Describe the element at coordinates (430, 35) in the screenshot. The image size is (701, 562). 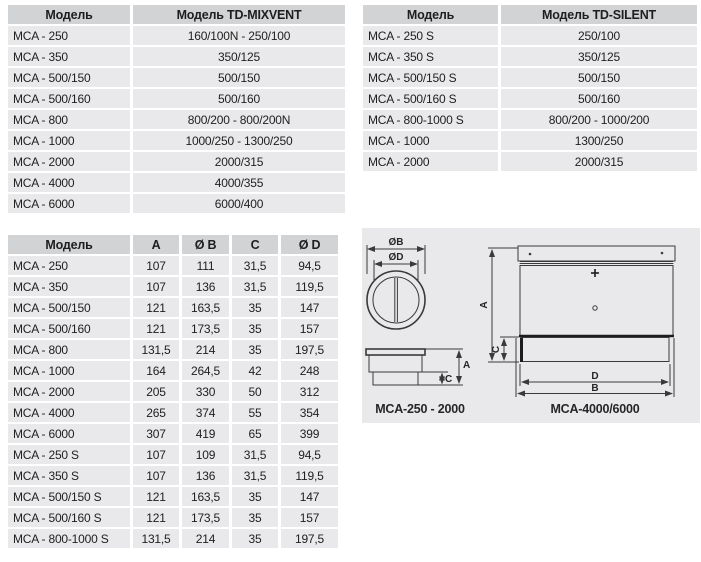
I see `table-cell: MCA - 250 S` at that location.